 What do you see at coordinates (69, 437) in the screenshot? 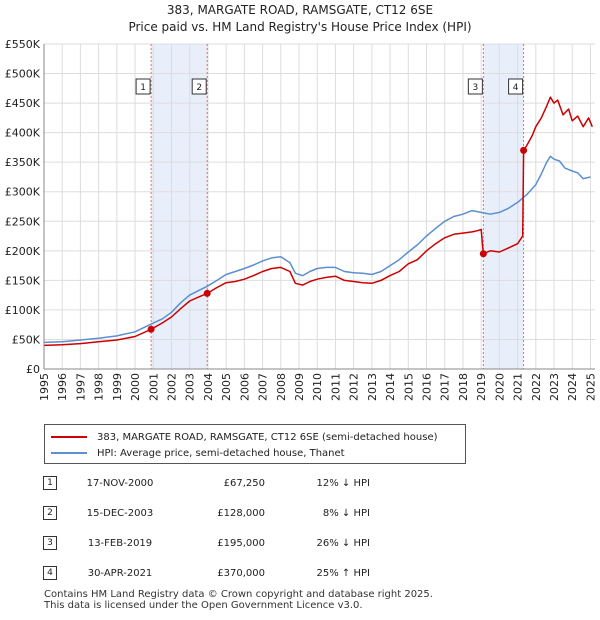
I see `legend-swatch-property` at bounding box center [69, 437].